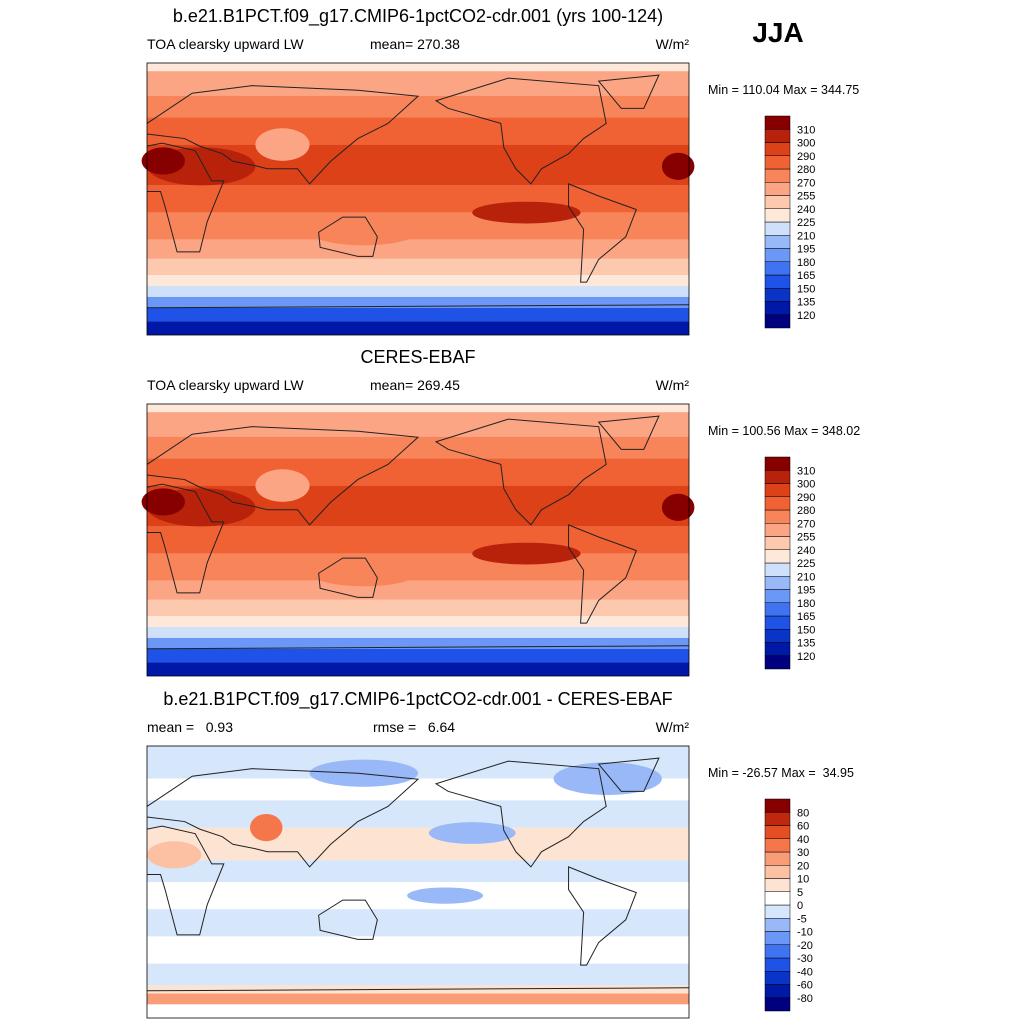  I want to click on colorbar-label: 290, so click(806, 157).